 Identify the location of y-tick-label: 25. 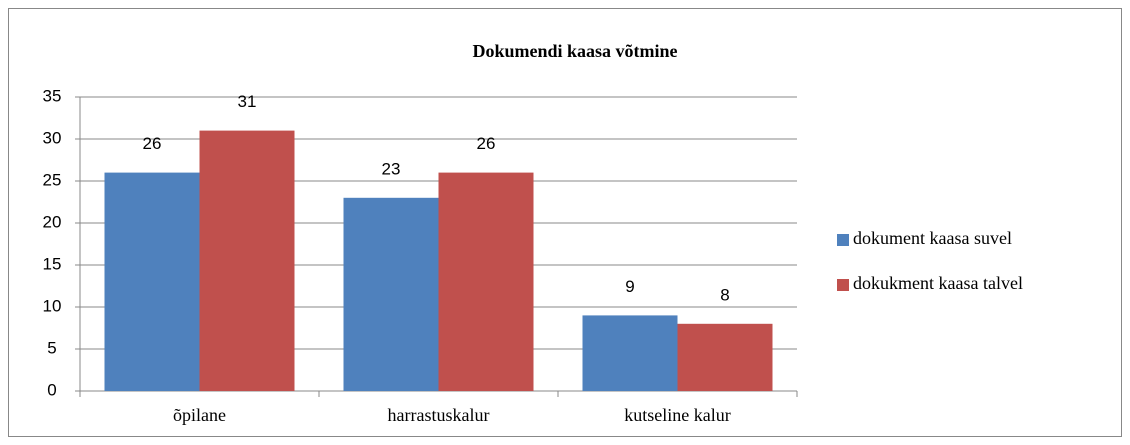
(52, 179).